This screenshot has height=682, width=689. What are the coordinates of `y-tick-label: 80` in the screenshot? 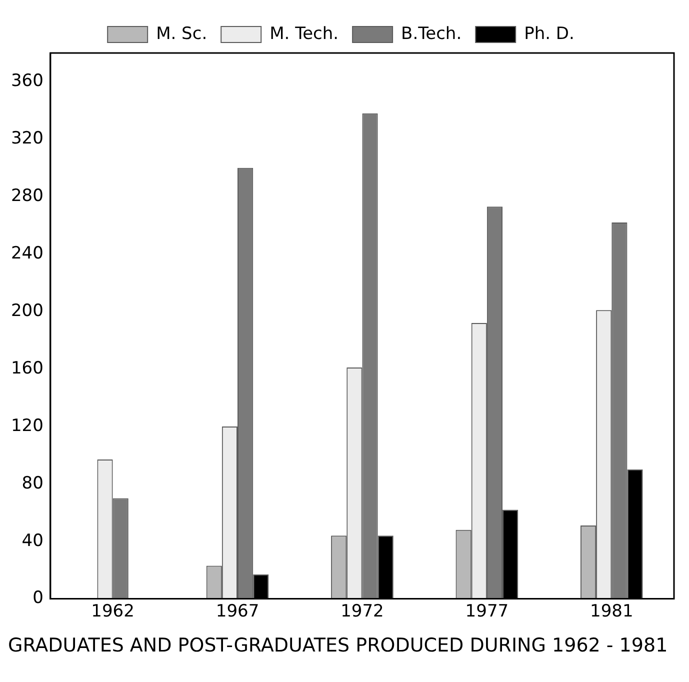 It's located at (33, 483).